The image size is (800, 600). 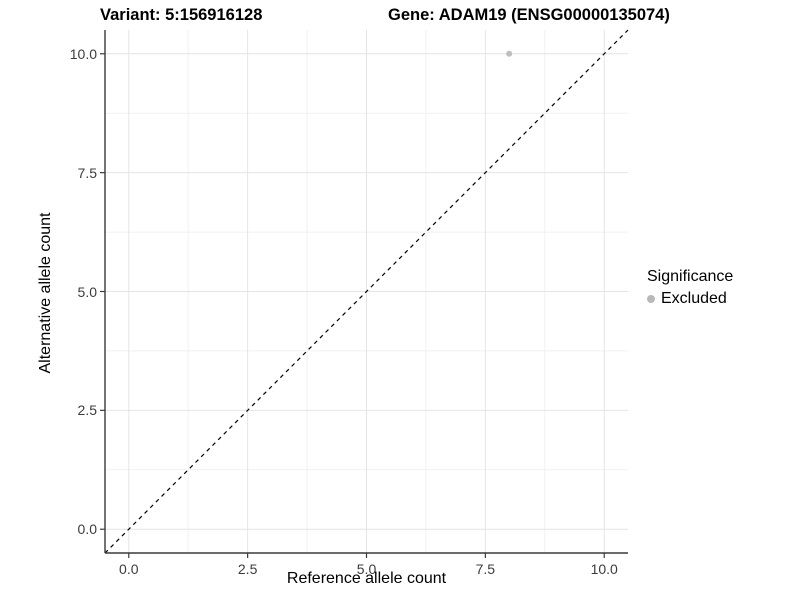 I want to click on legend-item-label: Excluded, so click(x=694, y=298).